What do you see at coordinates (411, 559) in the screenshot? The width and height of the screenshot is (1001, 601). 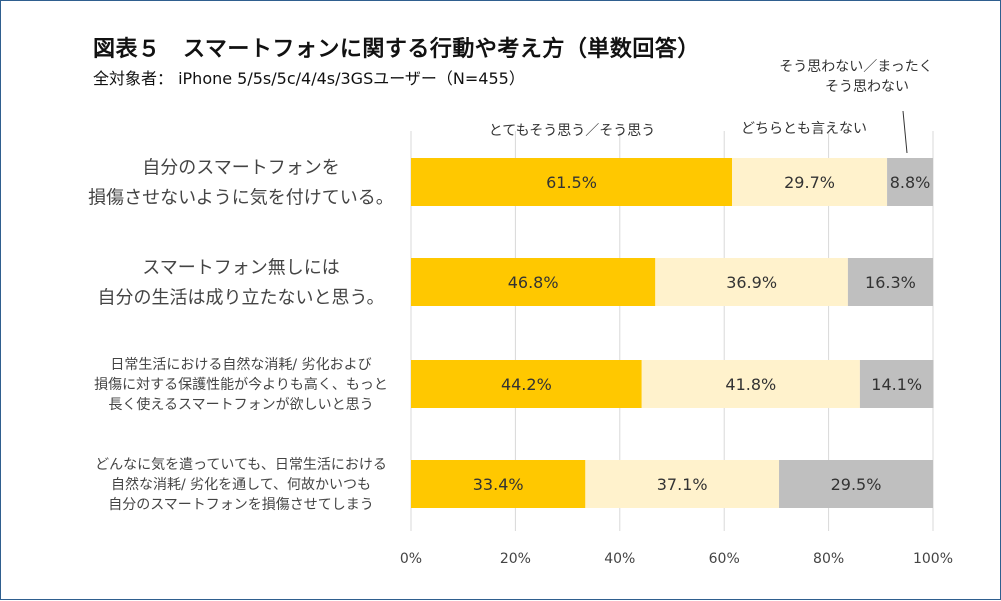 I see `x-tick-label-0: 0%` at bounding box center [411, 559].